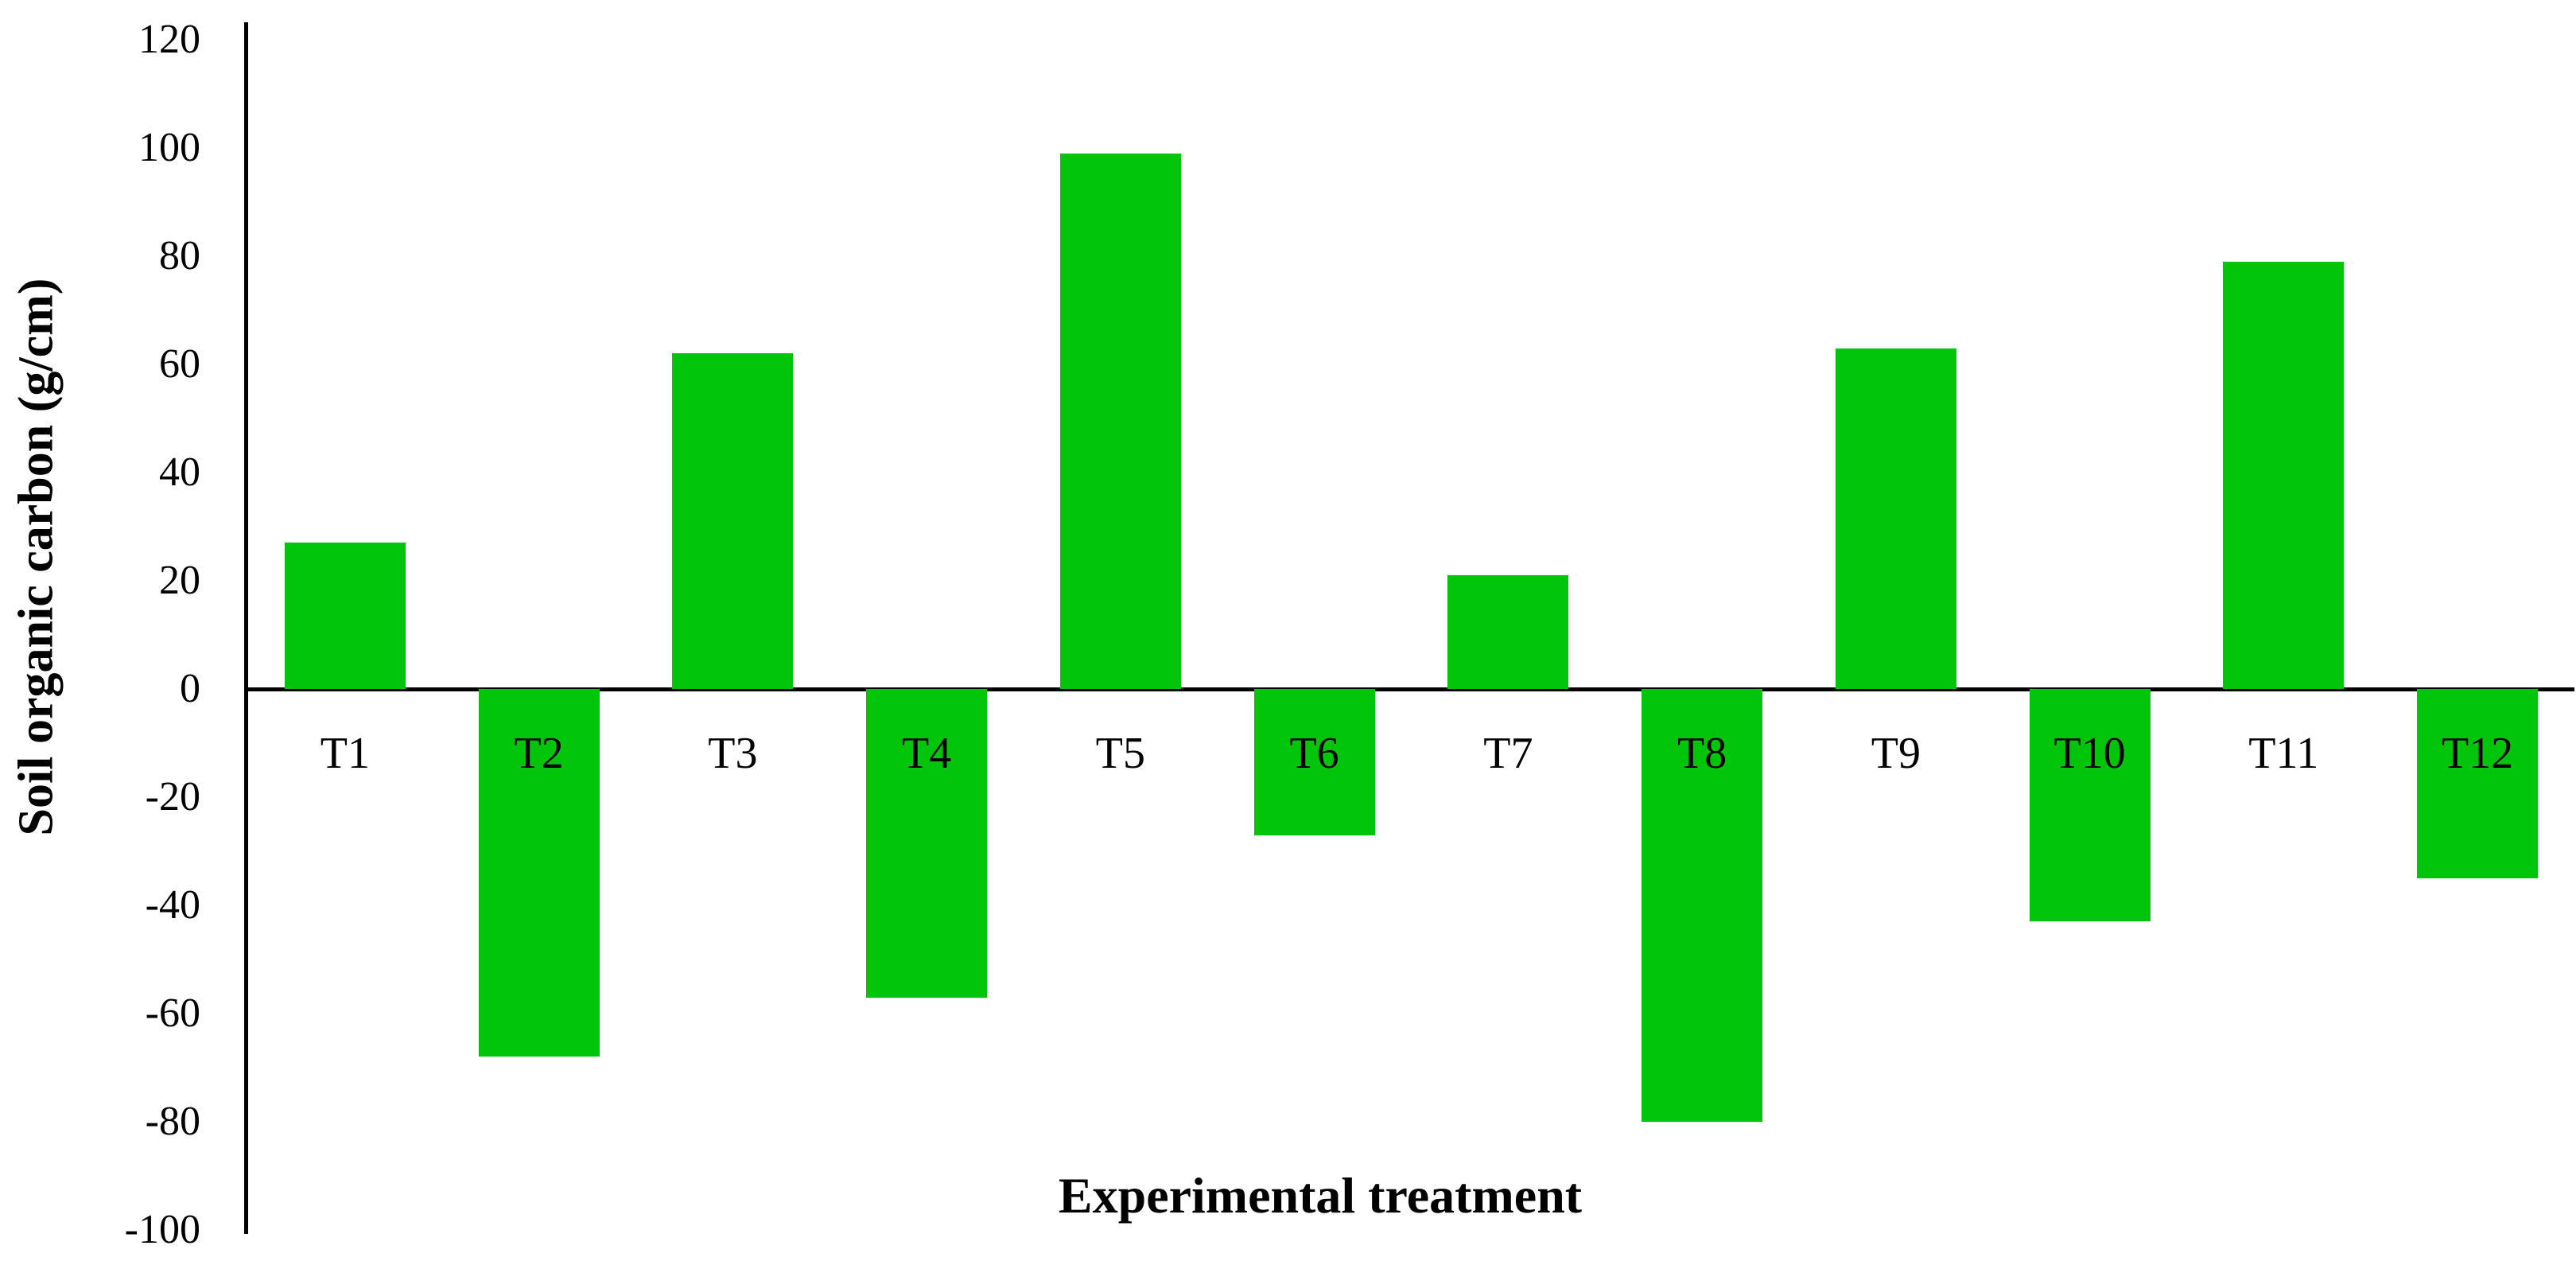  What do you see at coordinates (2284, 475) in the screenshot?
I see `bar-T11` at bounding box center [2284, 475].